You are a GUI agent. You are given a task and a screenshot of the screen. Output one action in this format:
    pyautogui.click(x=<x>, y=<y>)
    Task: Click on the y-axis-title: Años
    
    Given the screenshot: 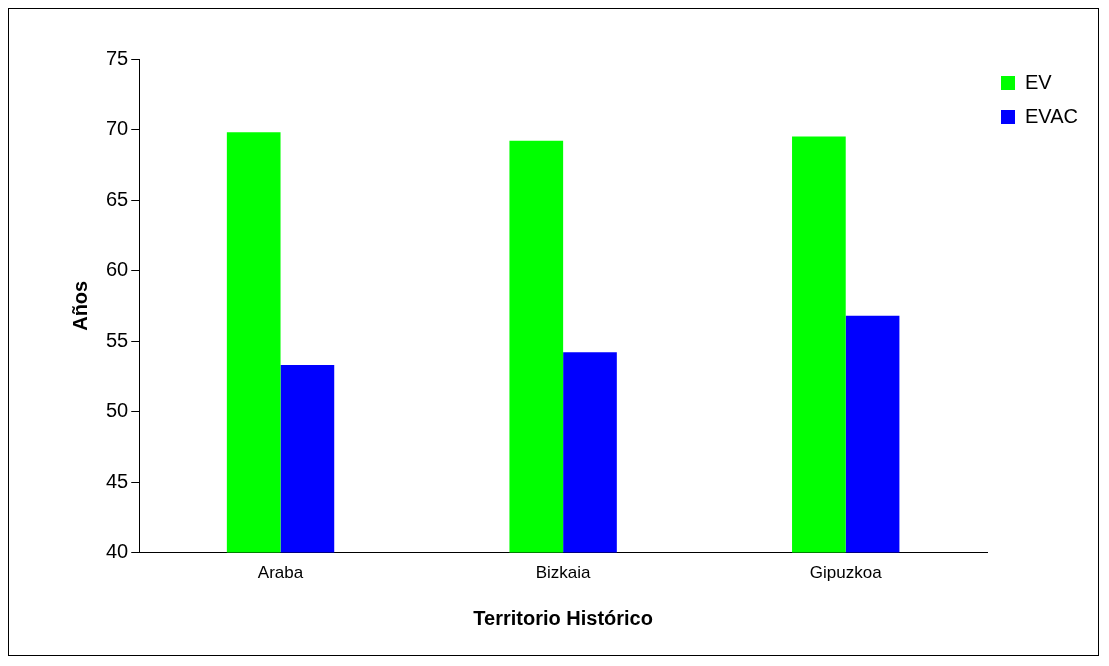 What is the action you would take?
    pyautogui.click(x=79, y=305)
    